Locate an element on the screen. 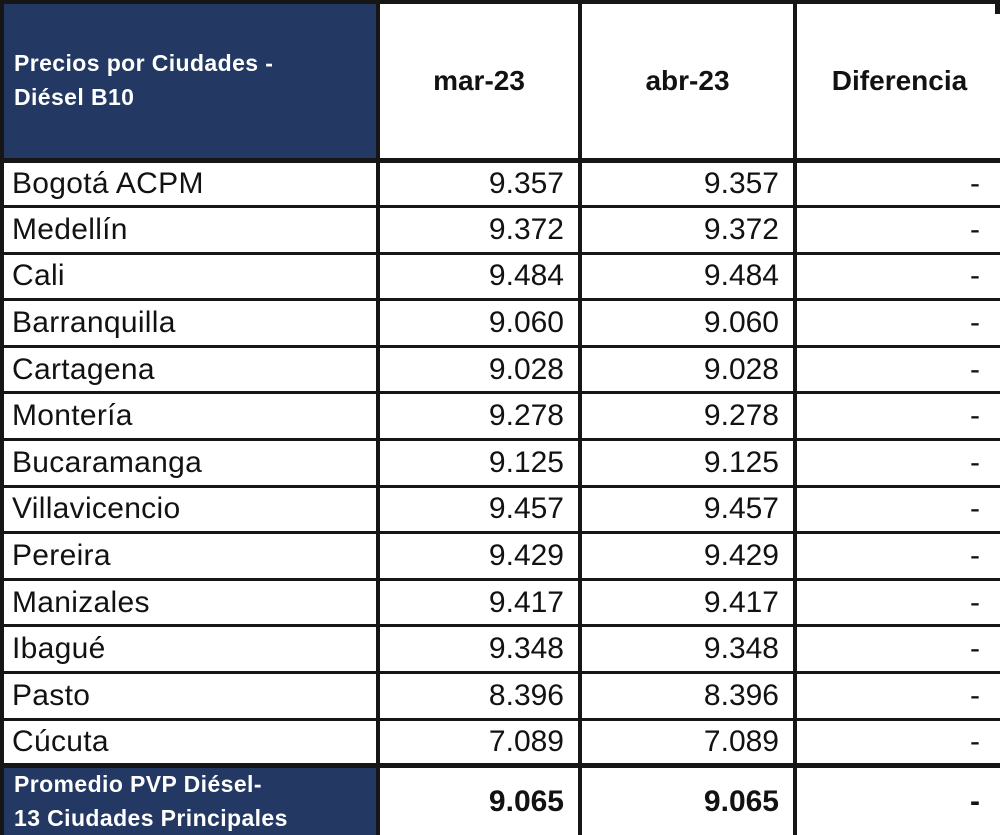 This screenshot has width=1000, height=835. table-row: Bogotá ACPM 9.357 9.357 - is located at coordinates (500, 183).